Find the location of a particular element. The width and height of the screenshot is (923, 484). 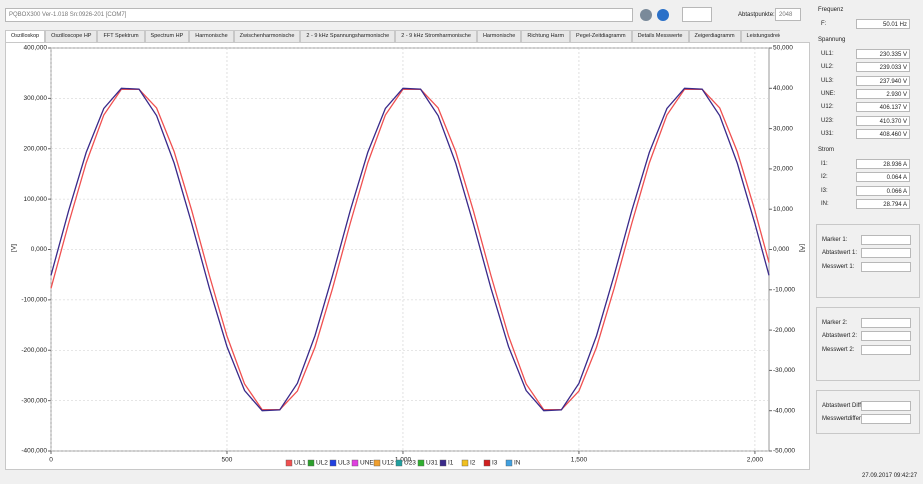

sample-select: 2048 is located at coordinates (788, 14).